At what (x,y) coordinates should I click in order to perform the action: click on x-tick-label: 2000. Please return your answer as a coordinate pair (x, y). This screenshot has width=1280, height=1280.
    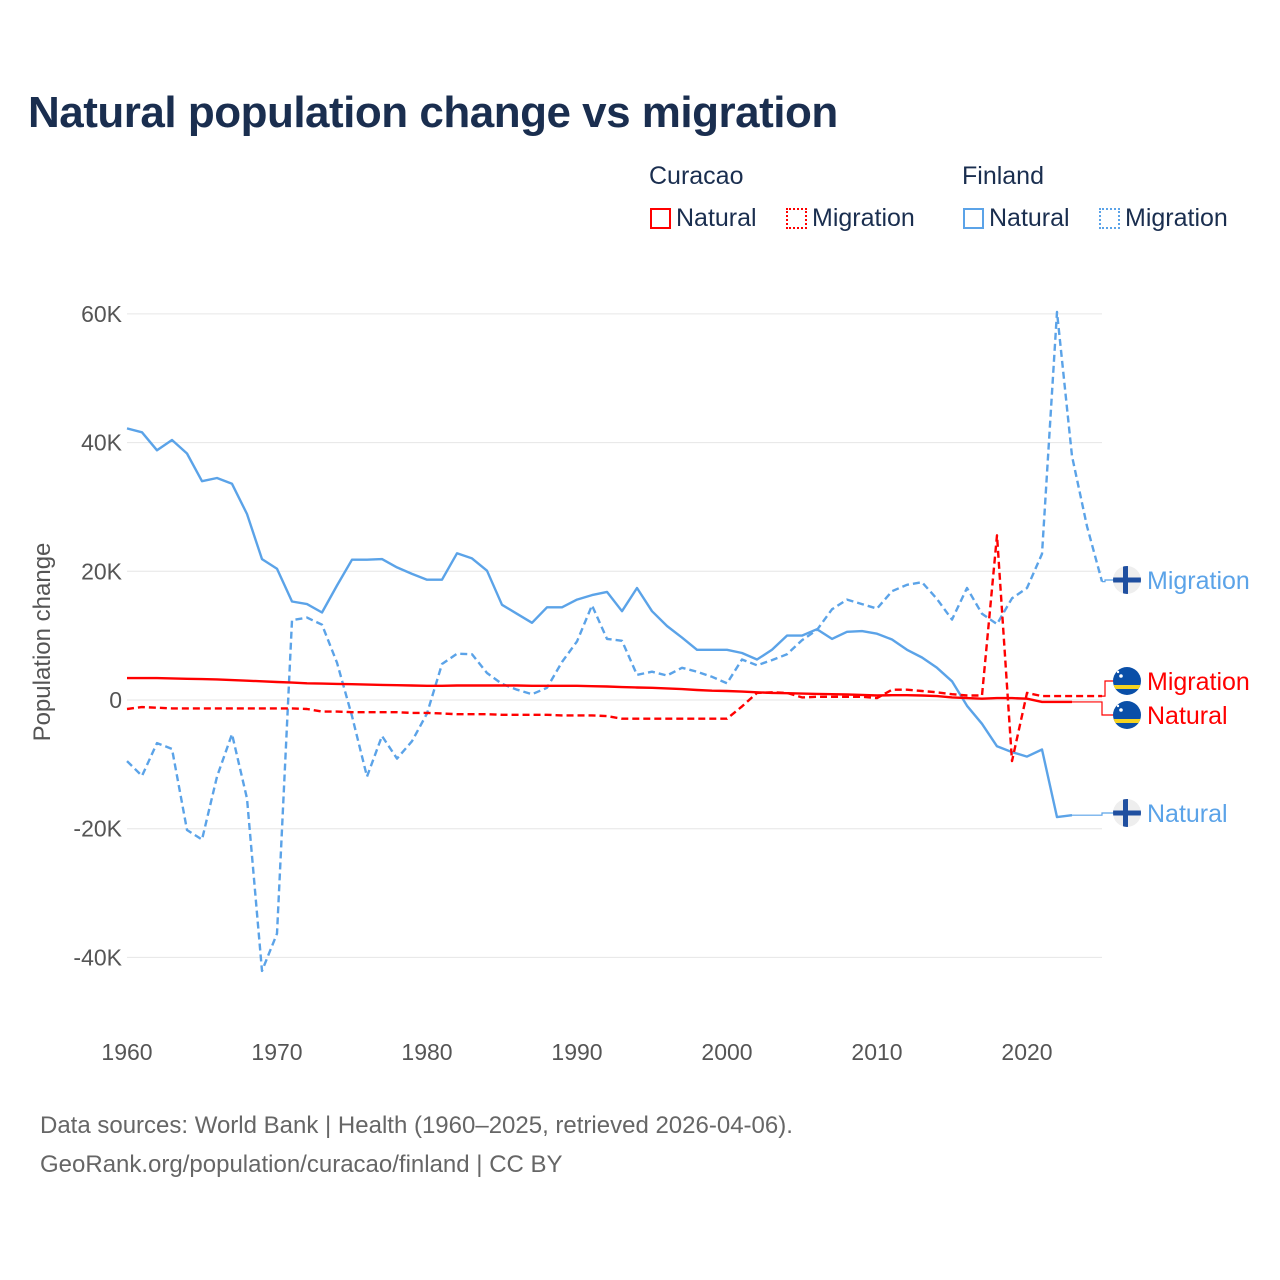
    Looking at the image, I should click on (726, 1052).